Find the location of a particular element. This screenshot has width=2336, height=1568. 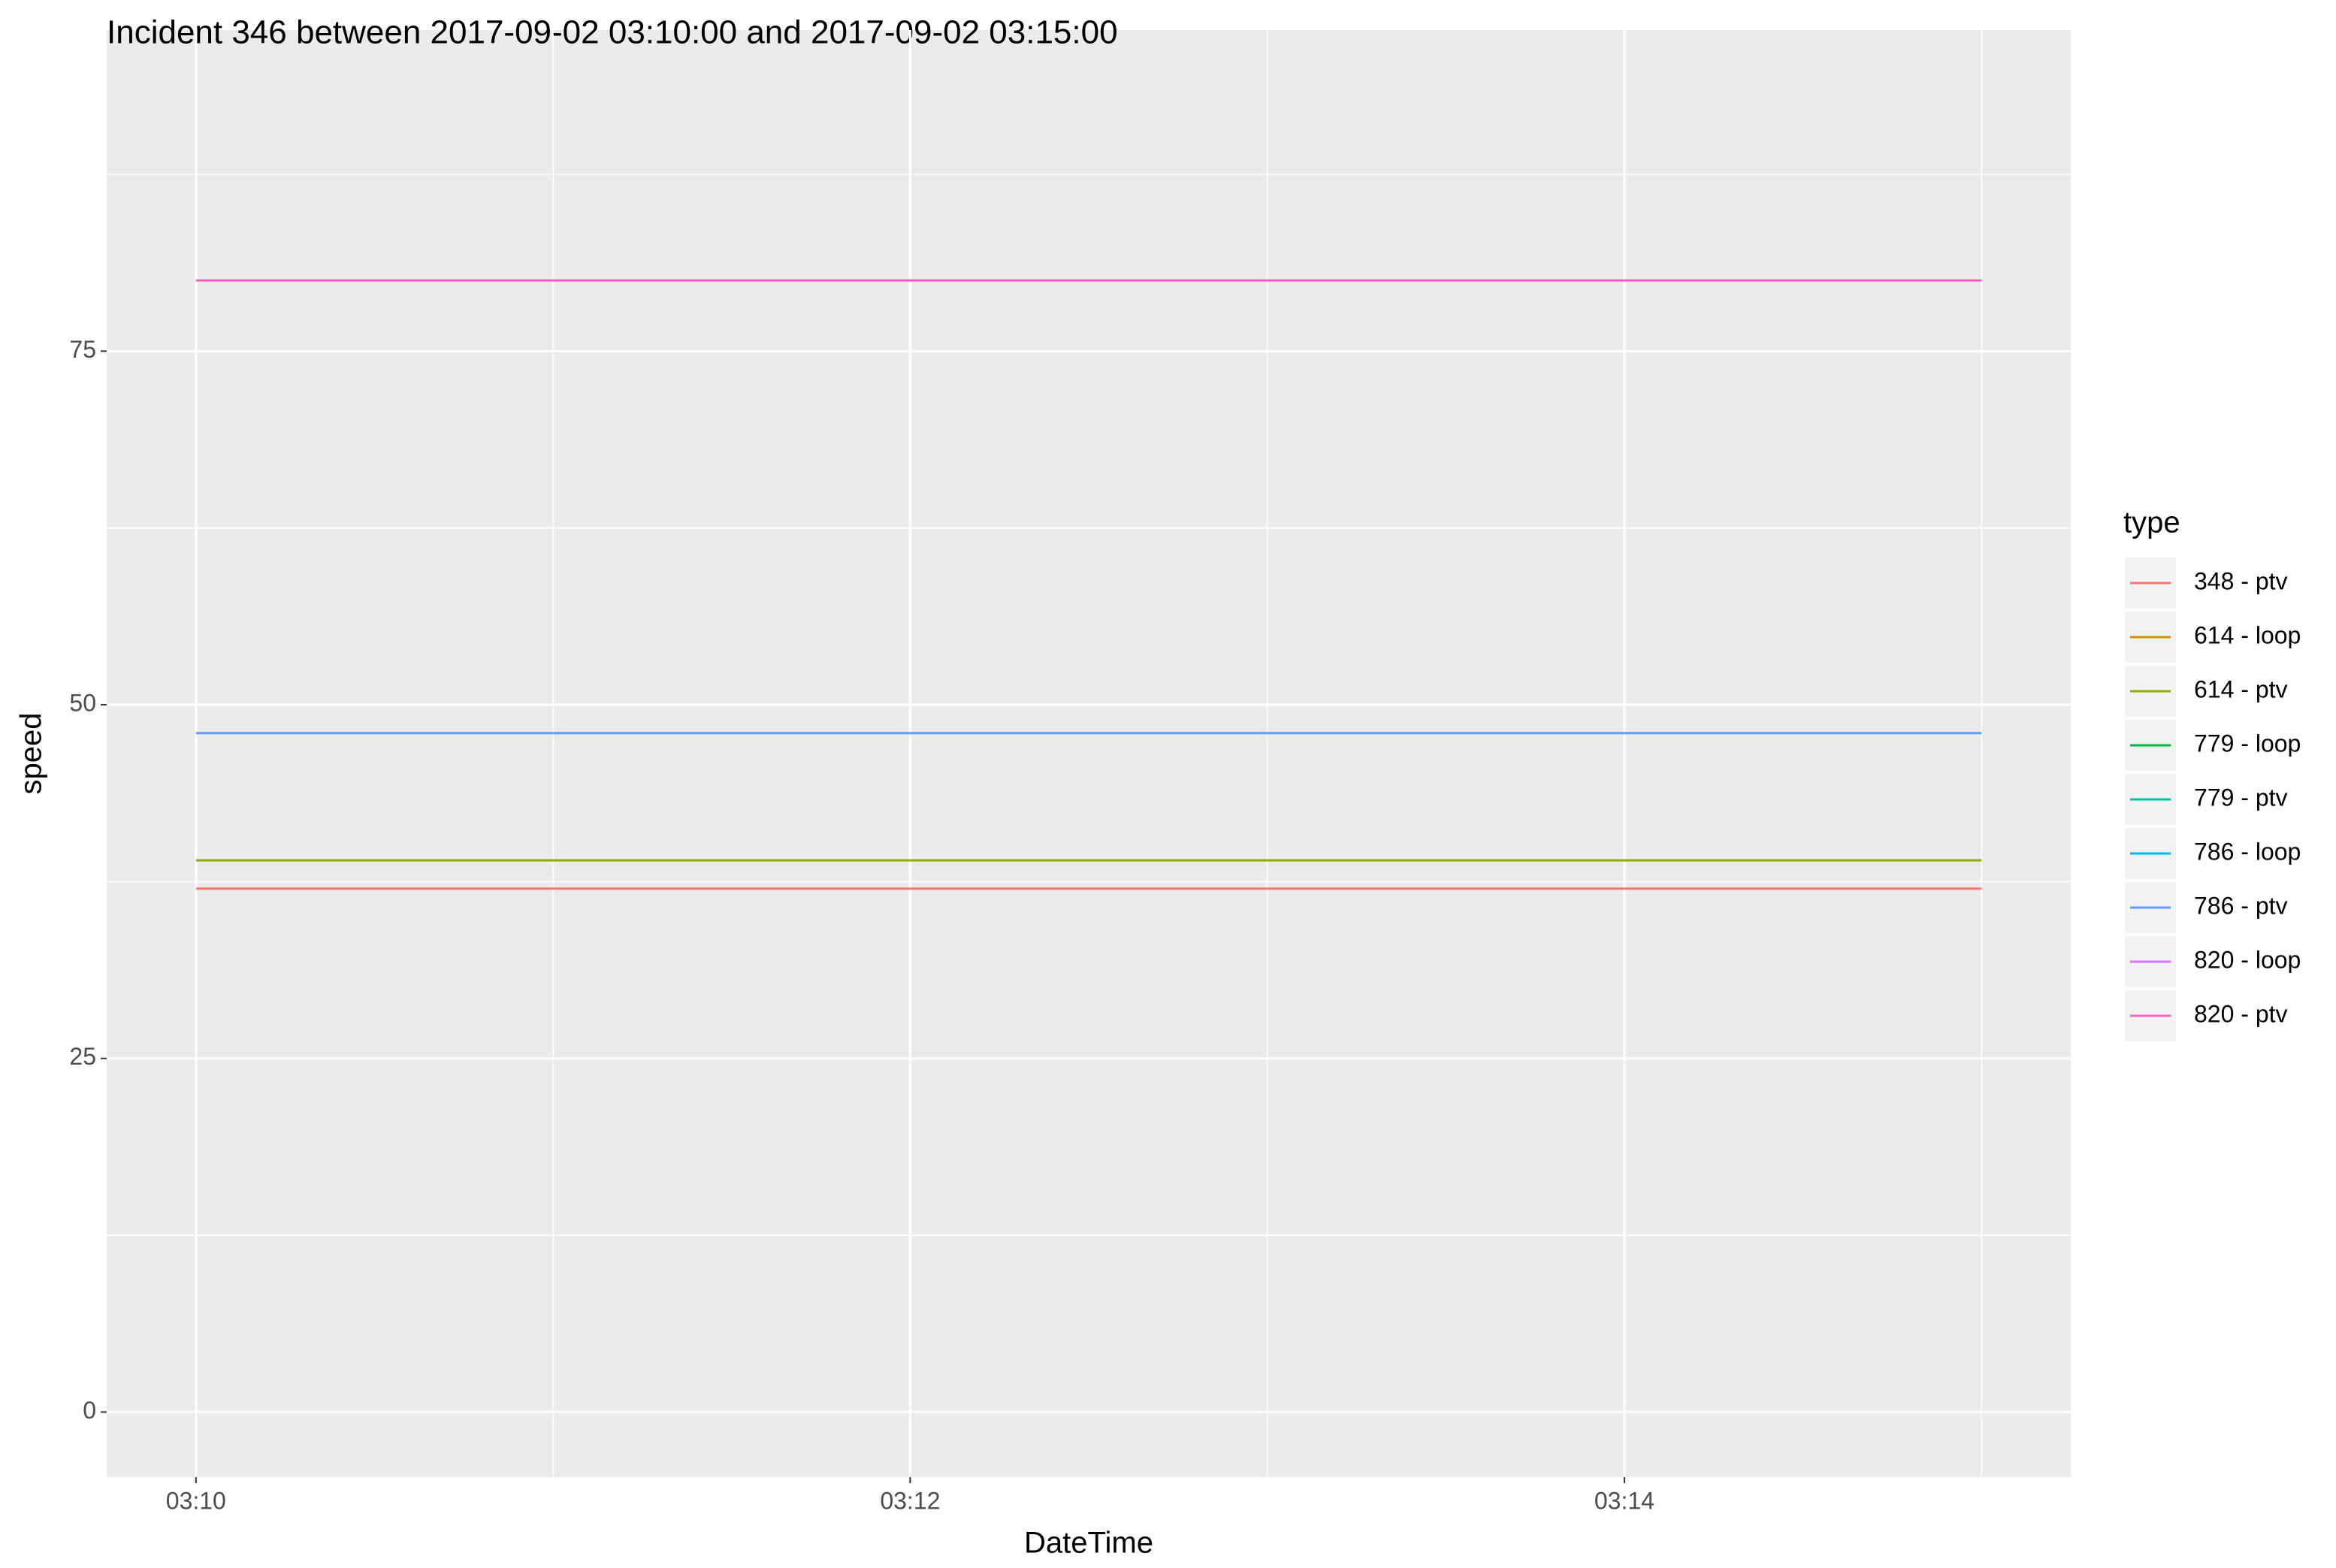

legend-label: 614 - ptv is located at coordinates (2241, 688).